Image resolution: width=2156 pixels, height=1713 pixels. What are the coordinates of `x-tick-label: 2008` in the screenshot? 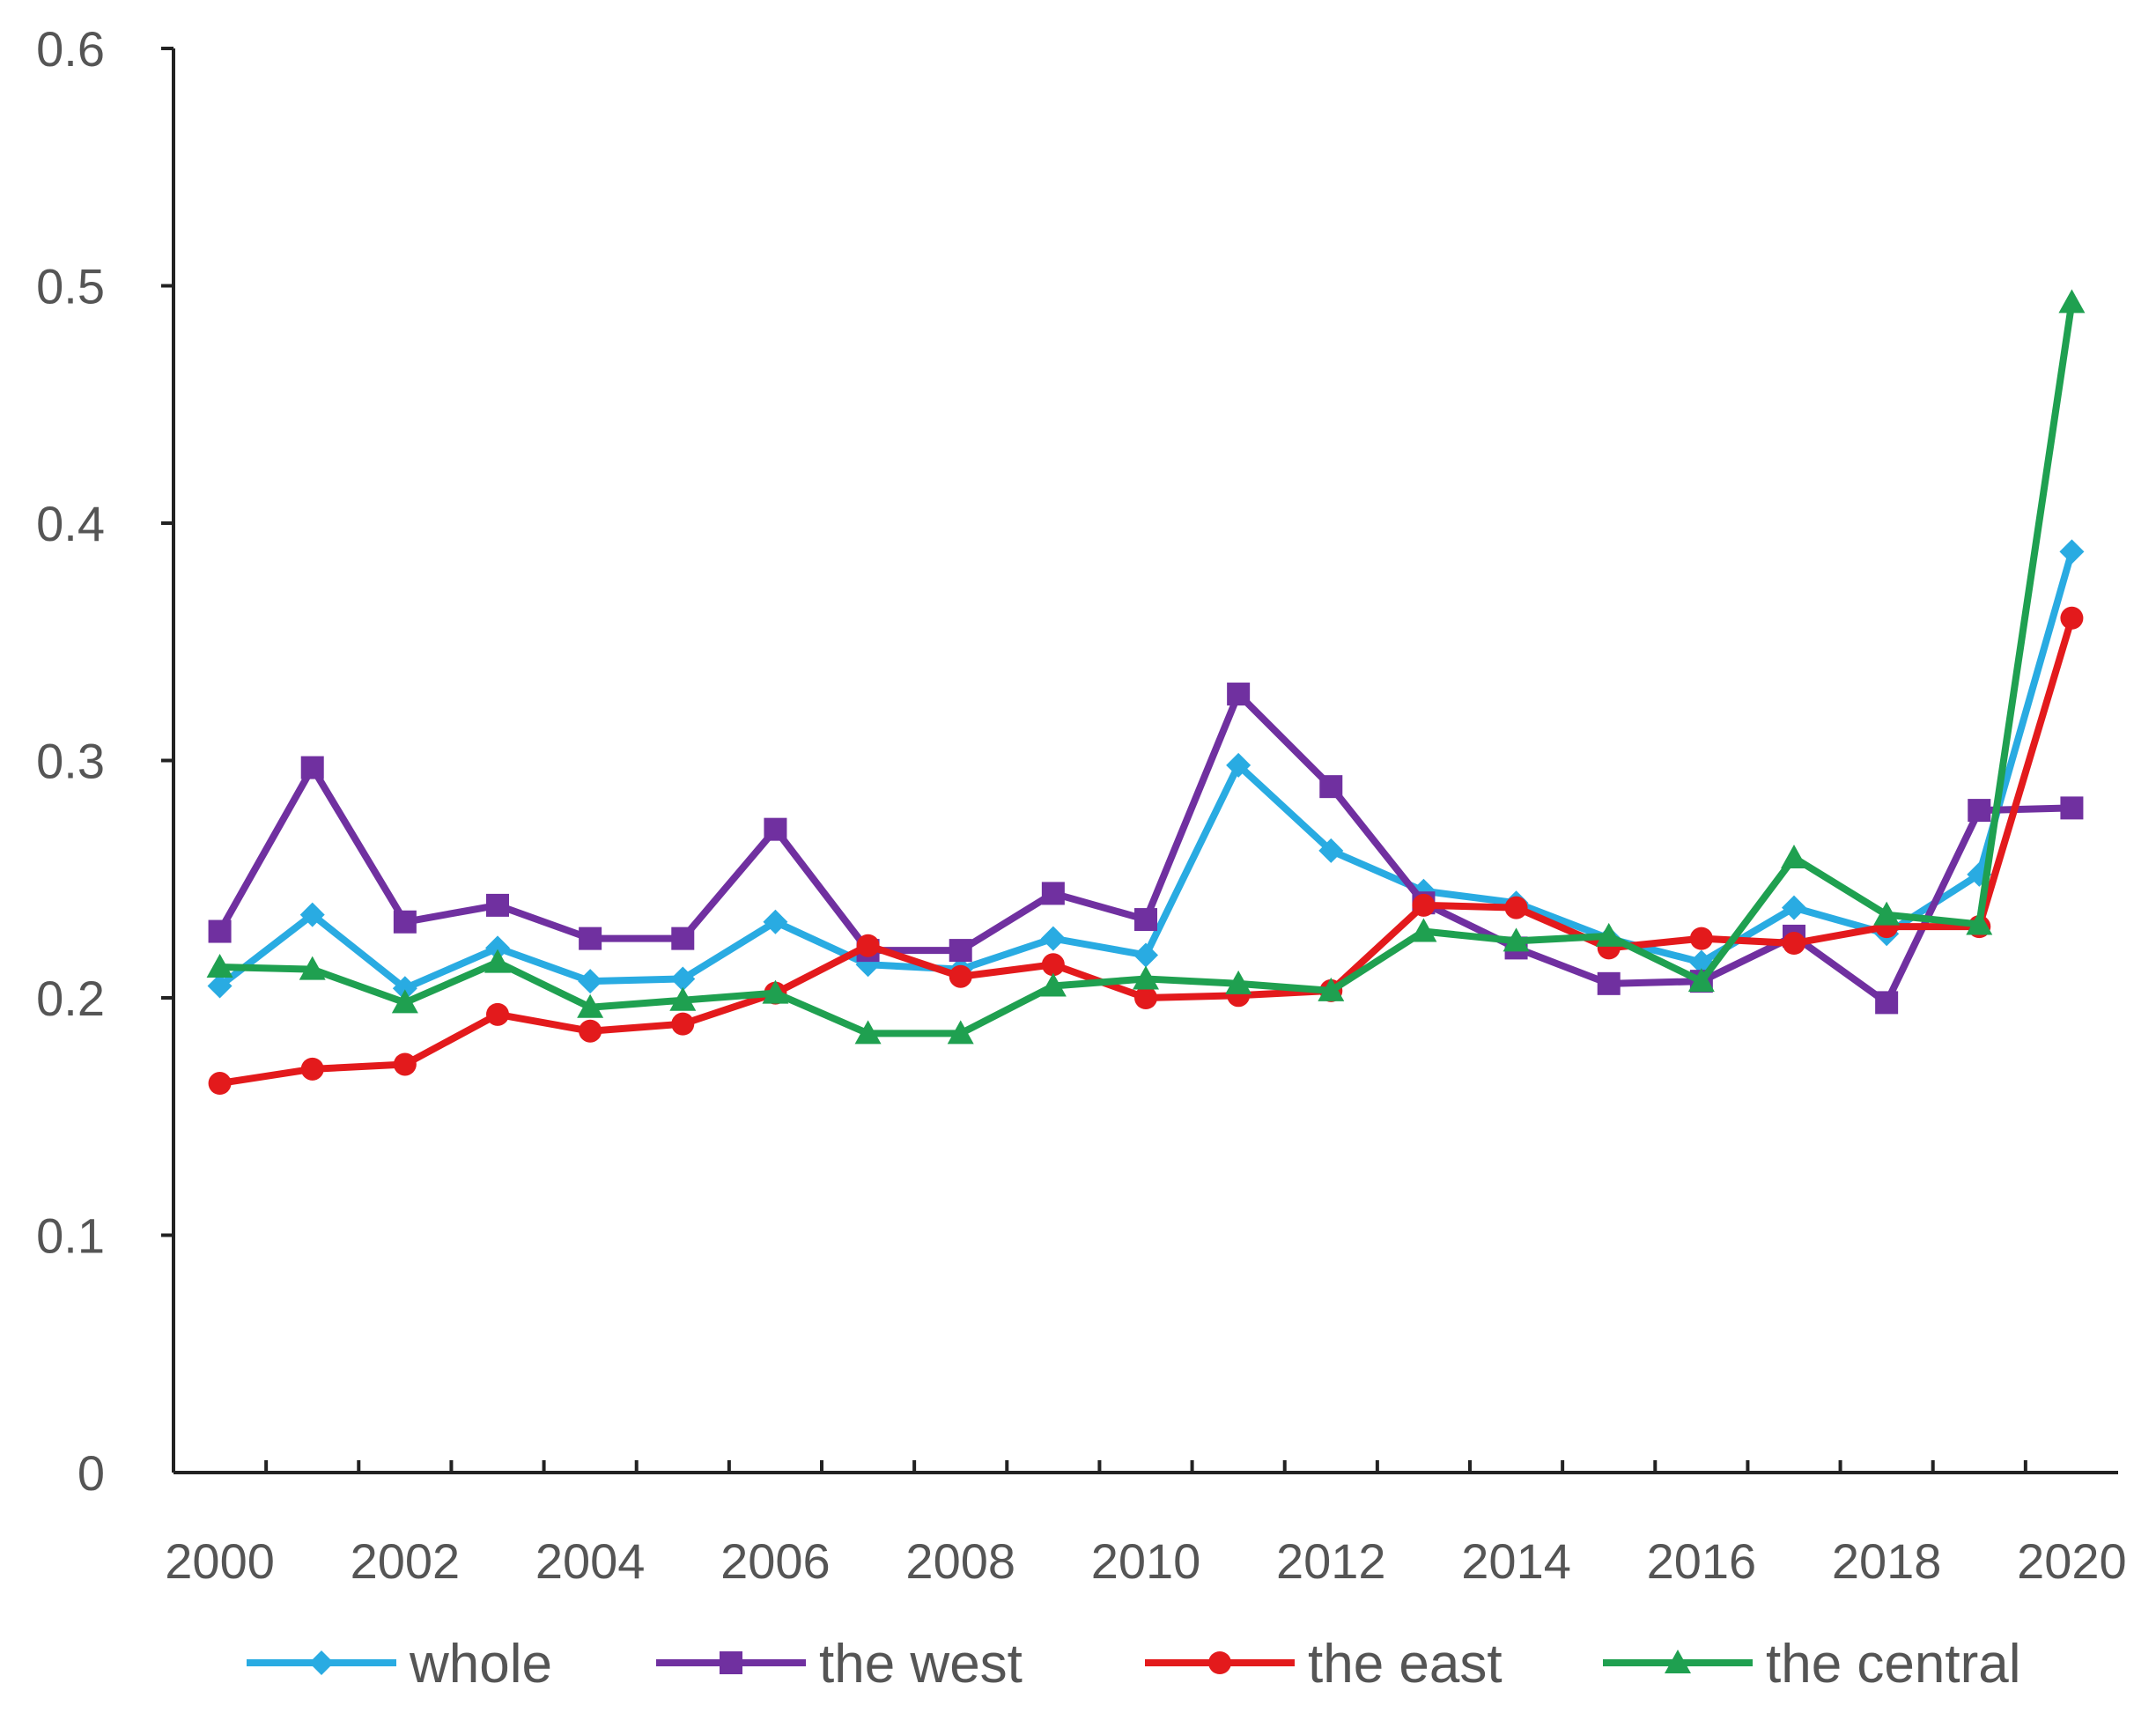 It's located at (960, 1561).